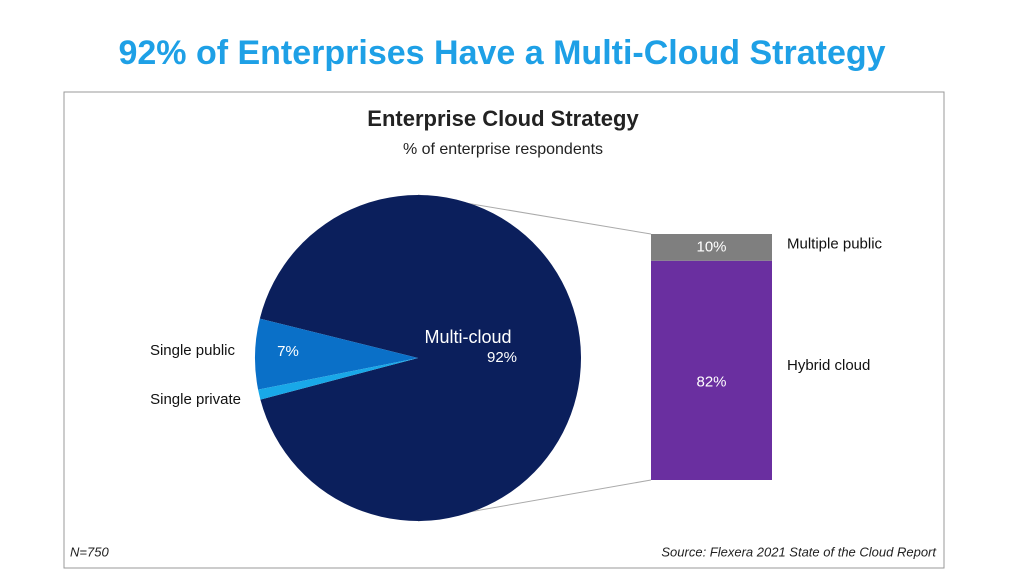  What do you see at coordinates (288, 351) in the screenshot?
I see `value-label: 7%` at bounding box center [288, 351].